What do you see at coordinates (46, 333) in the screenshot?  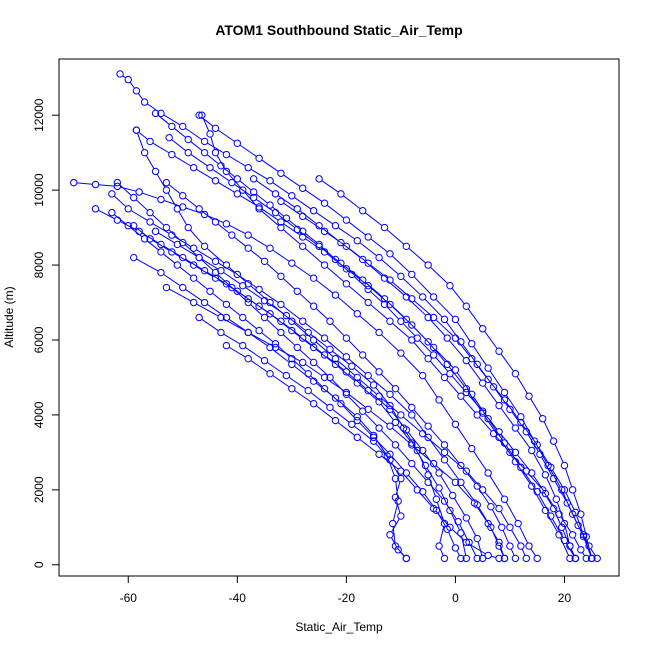 I see `y-axis: 0 2000 4000 6000 8000 10000 12000` at bounding box center [46, 333].